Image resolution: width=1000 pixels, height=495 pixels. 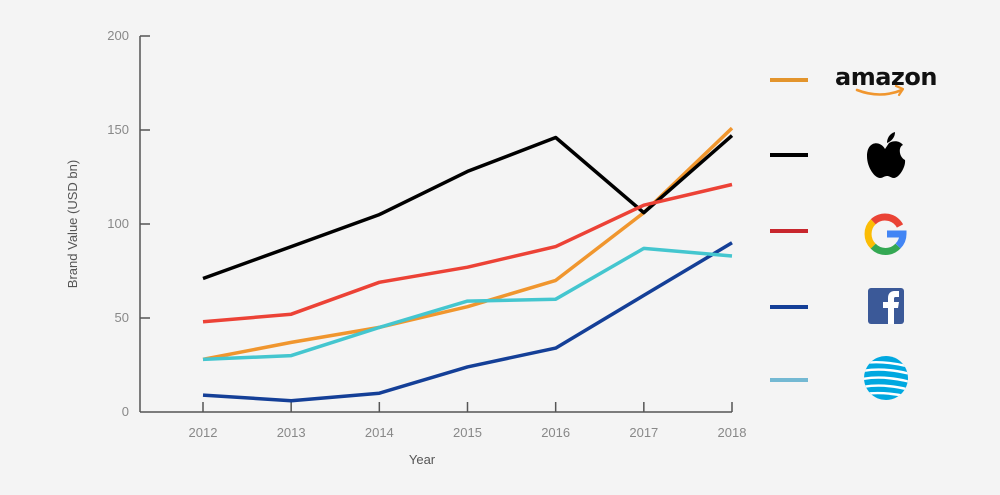 What do you see at coordinates (886, 77) in the screenshot?
I see `amazon-logo-icon: amazon` at bounding box center [886, 77].